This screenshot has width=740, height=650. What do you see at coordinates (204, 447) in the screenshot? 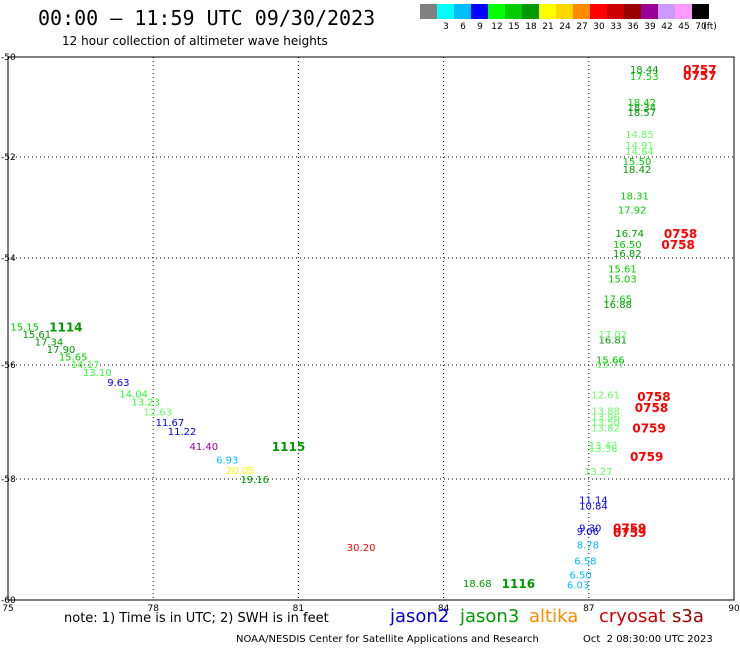
I see `wave-height-label: 41.40` at bounding box center [204, 447].